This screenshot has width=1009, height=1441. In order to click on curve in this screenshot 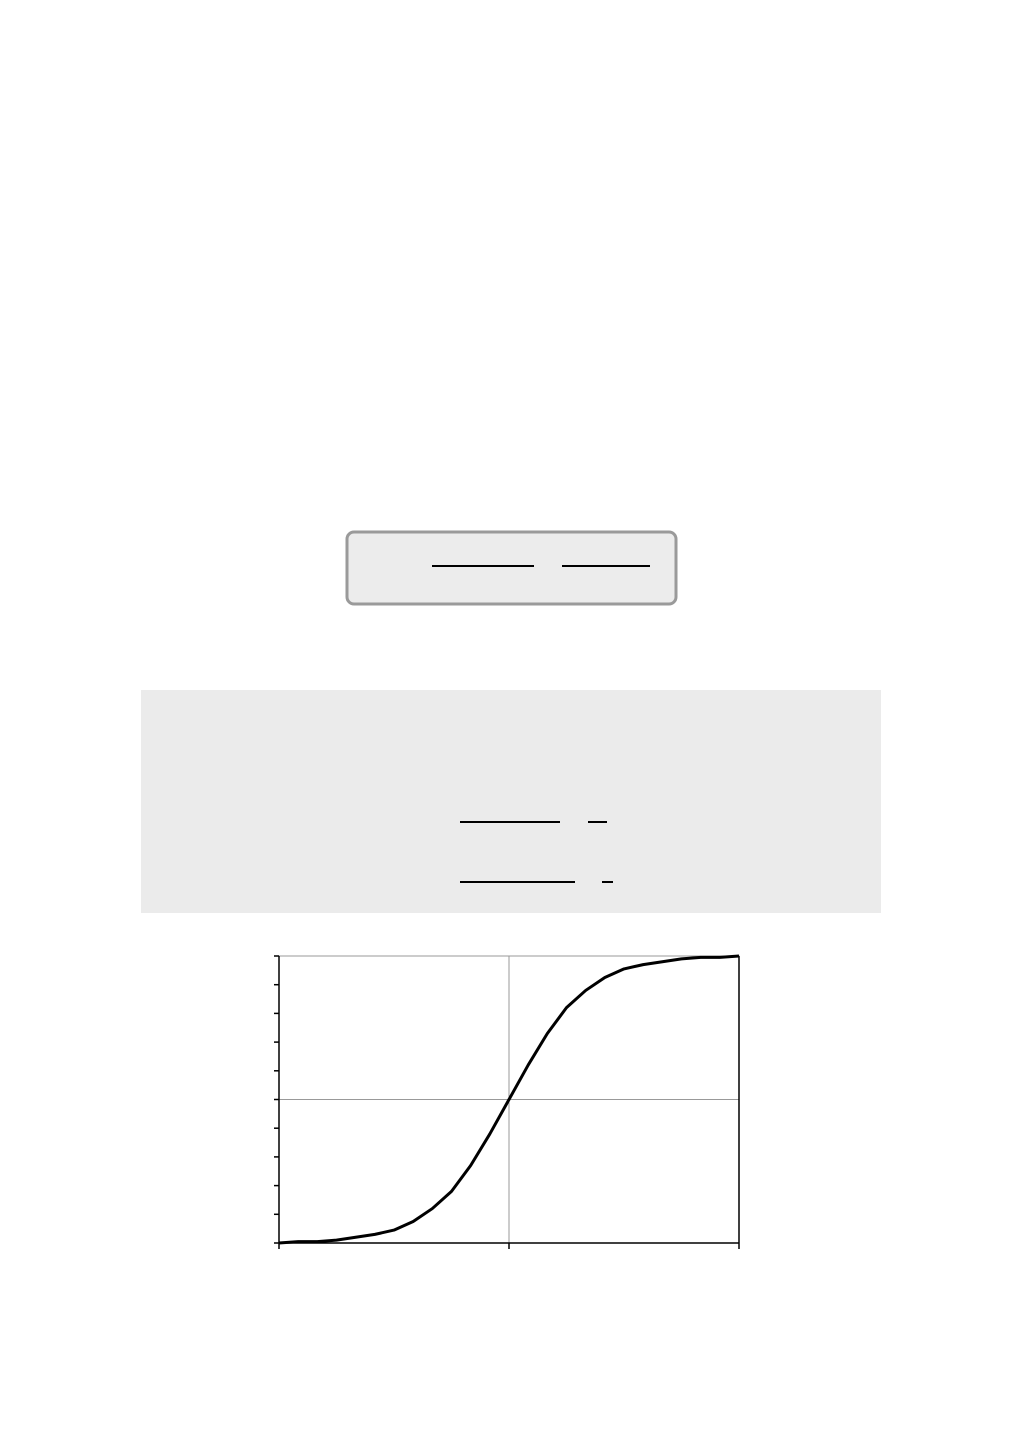, I will do `click(509, 1099)`.